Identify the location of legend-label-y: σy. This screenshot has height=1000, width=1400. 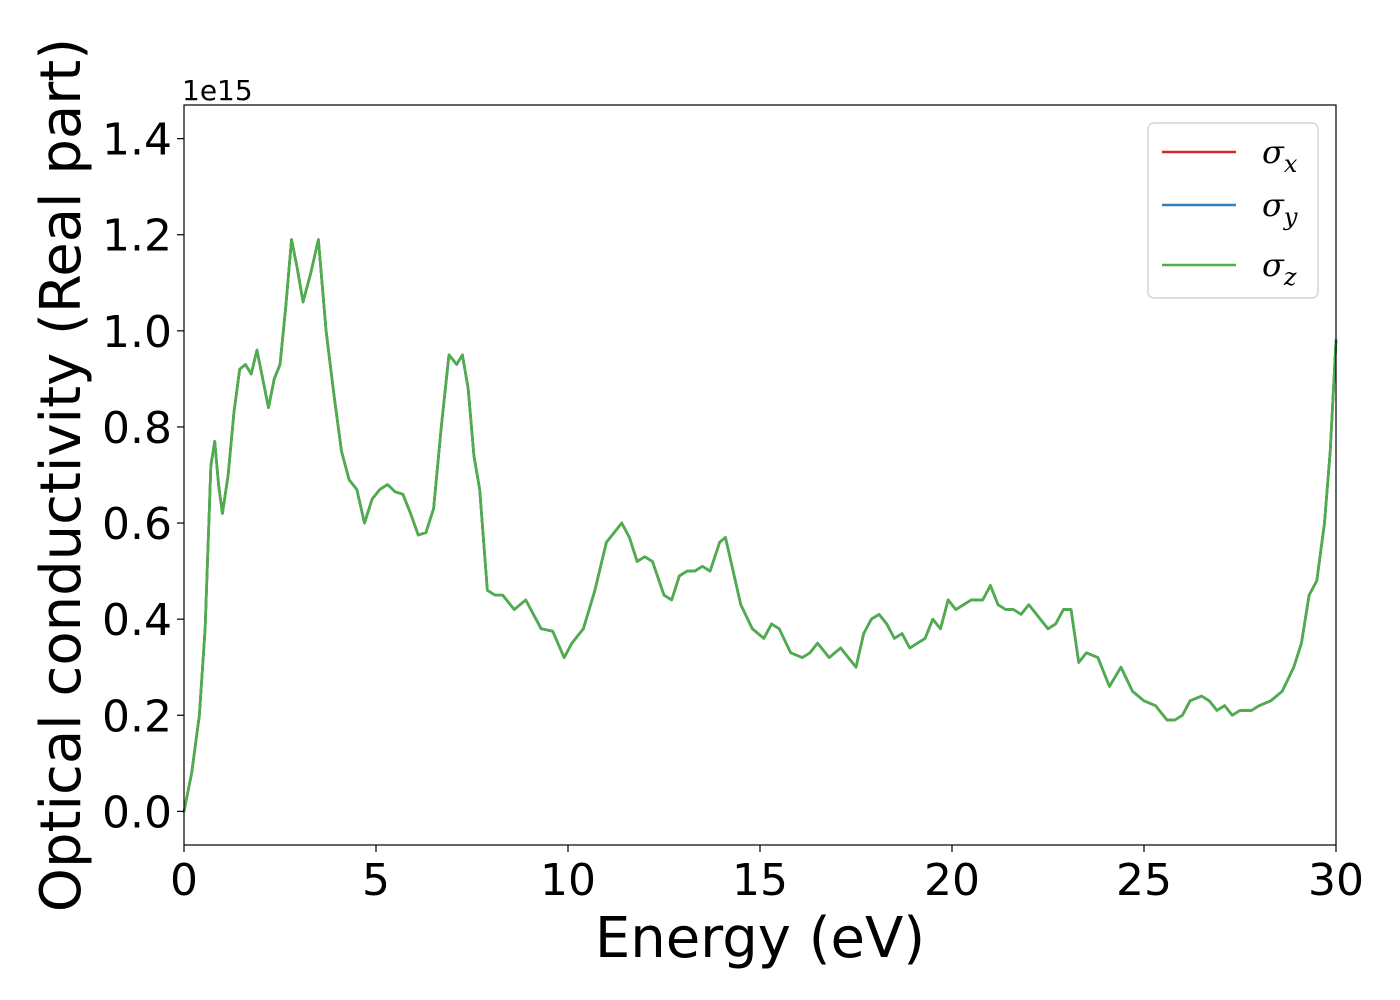
(1280, 208).